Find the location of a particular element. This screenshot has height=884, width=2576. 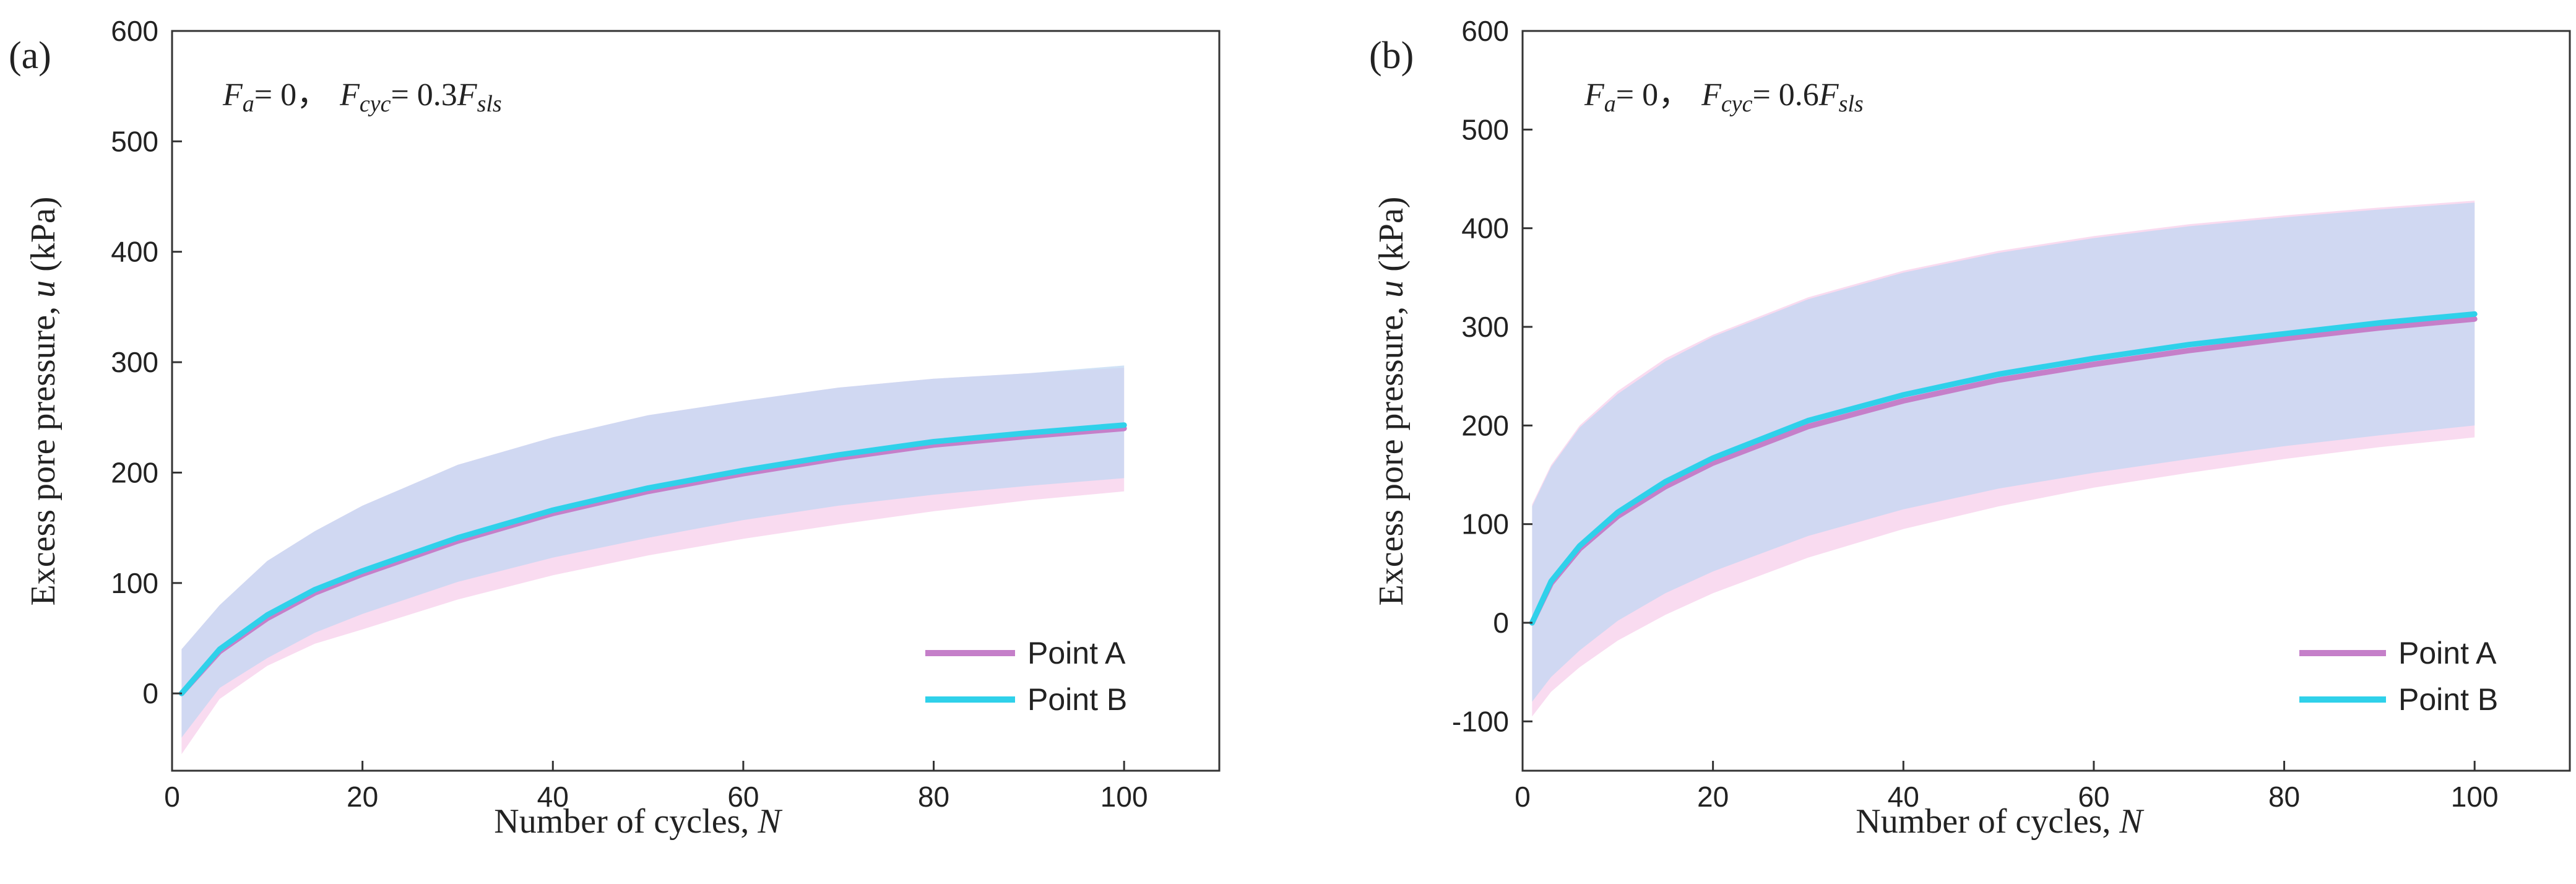

annotation-eq2: = 0.6 is located at coordinates (1785, 95).